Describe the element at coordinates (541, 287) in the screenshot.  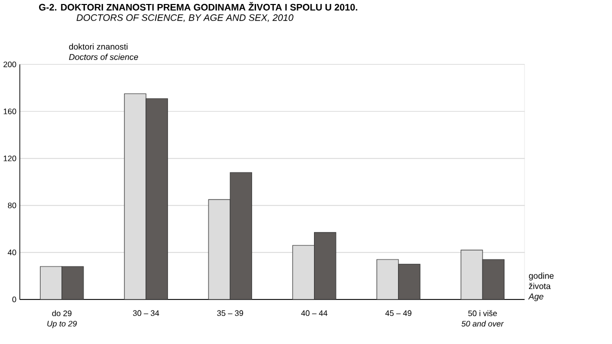
I see `x-axis-title: godine života Age` at that location.